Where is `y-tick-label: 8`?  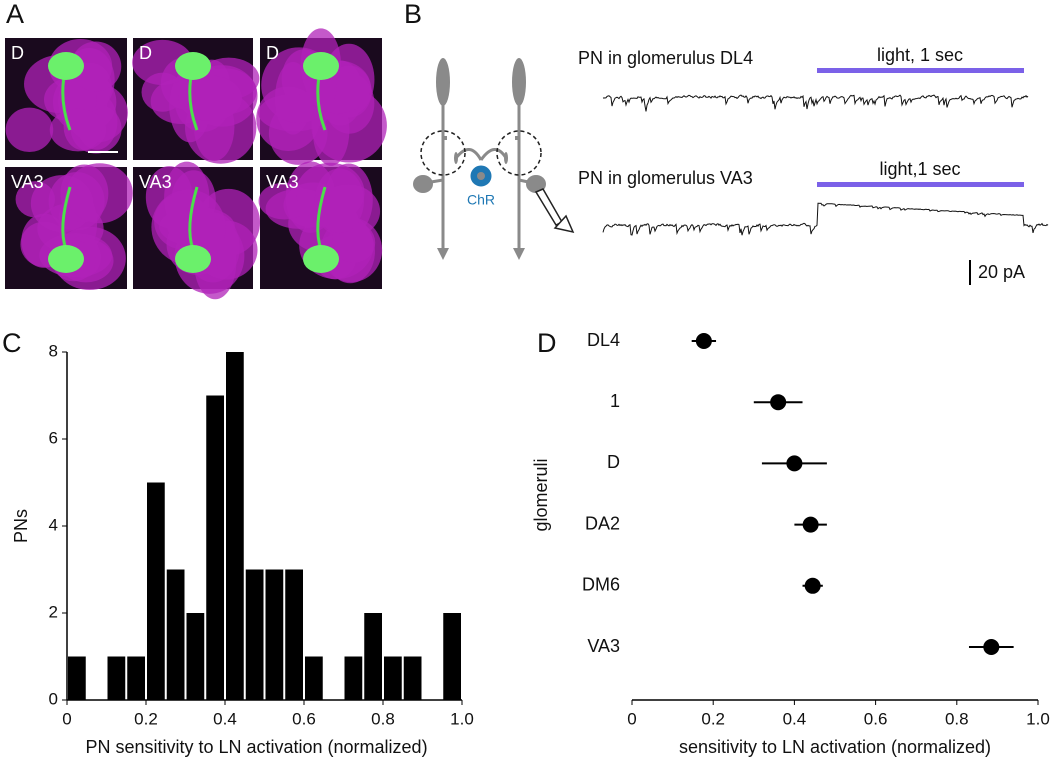 y-tick-label: 8 is located at coordinates (53, 350).